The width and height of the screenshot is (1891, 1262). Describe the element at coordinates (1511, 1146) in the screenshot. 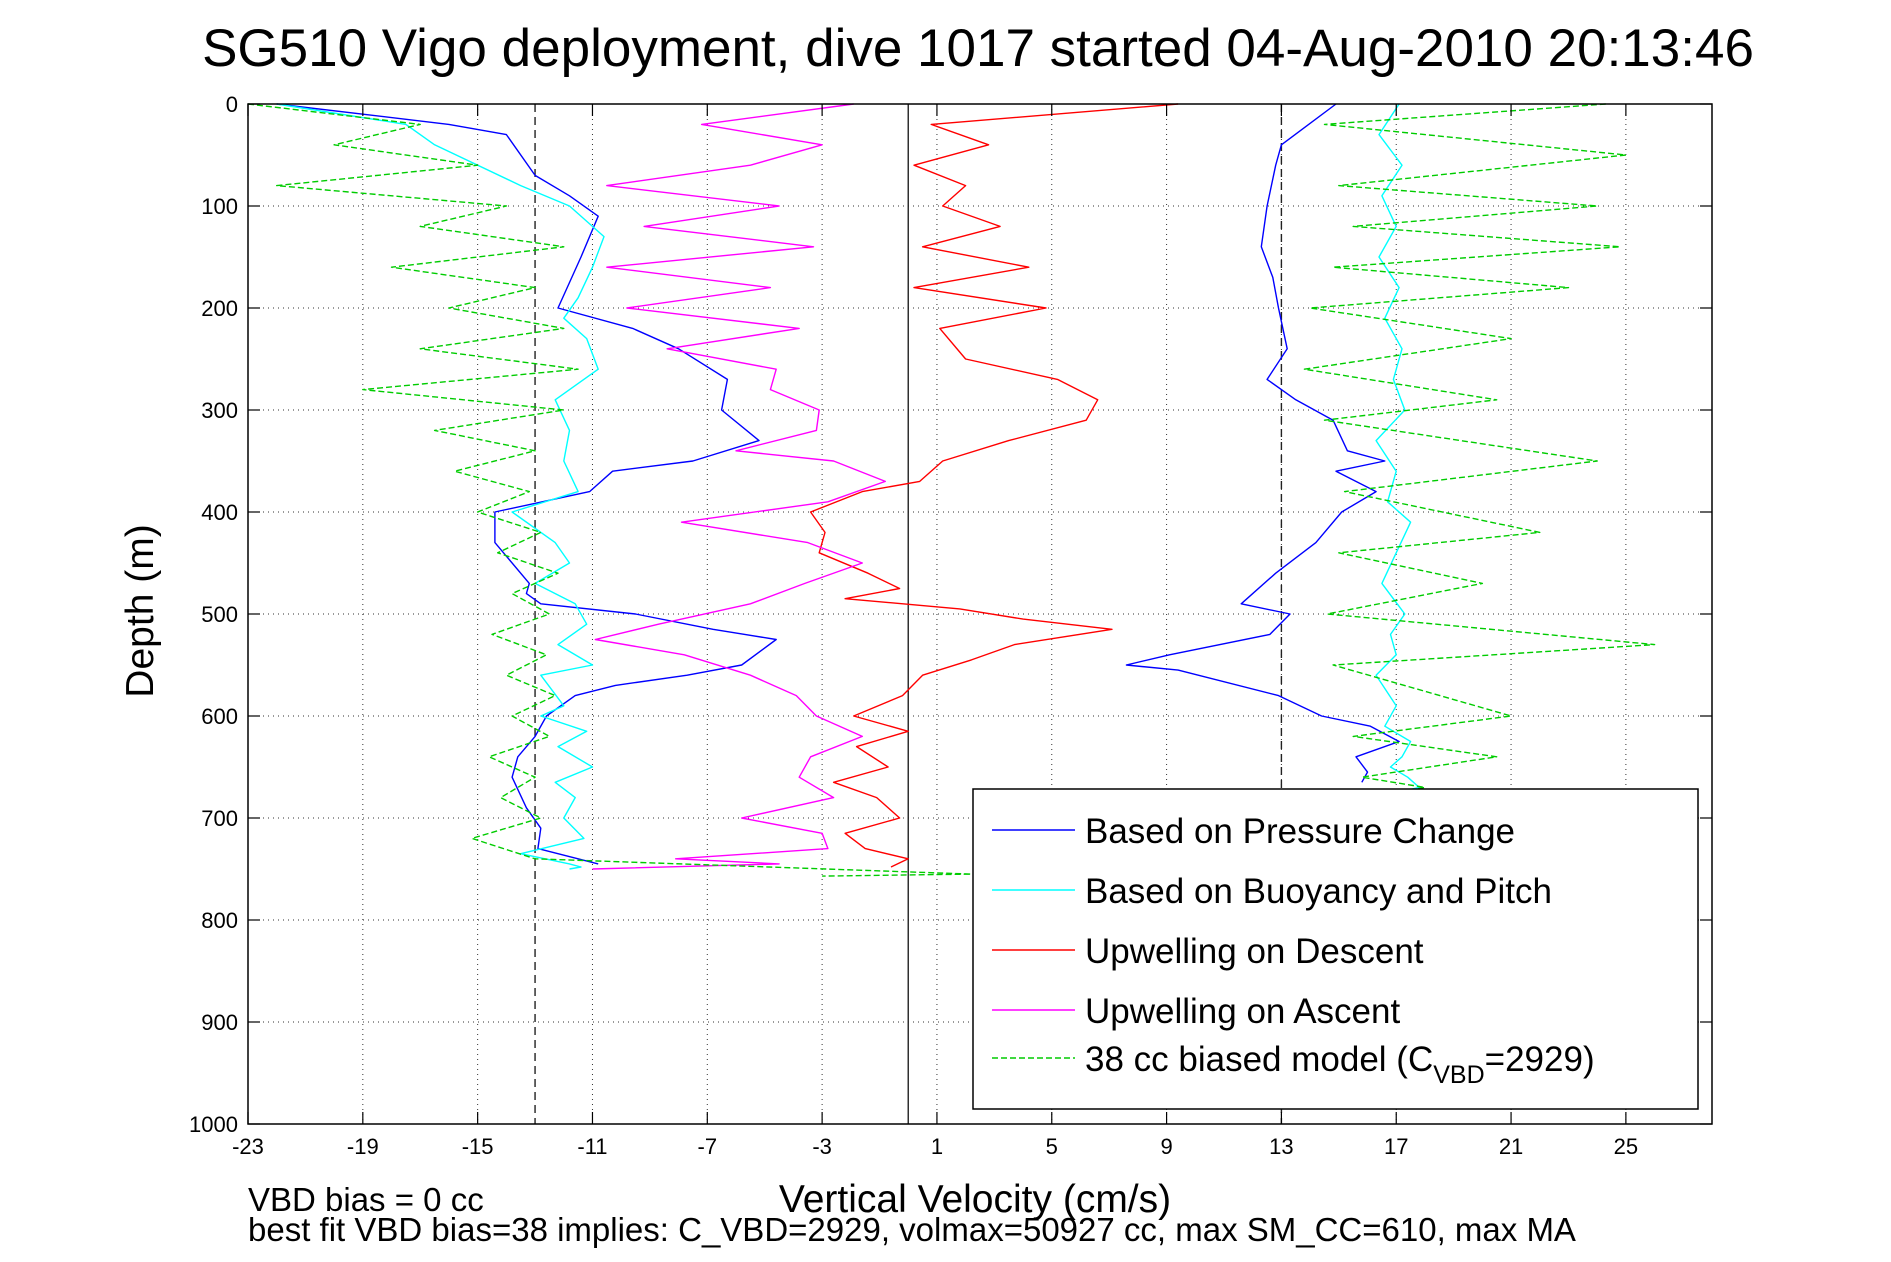

I see `x-tick-label: 21` at that location.